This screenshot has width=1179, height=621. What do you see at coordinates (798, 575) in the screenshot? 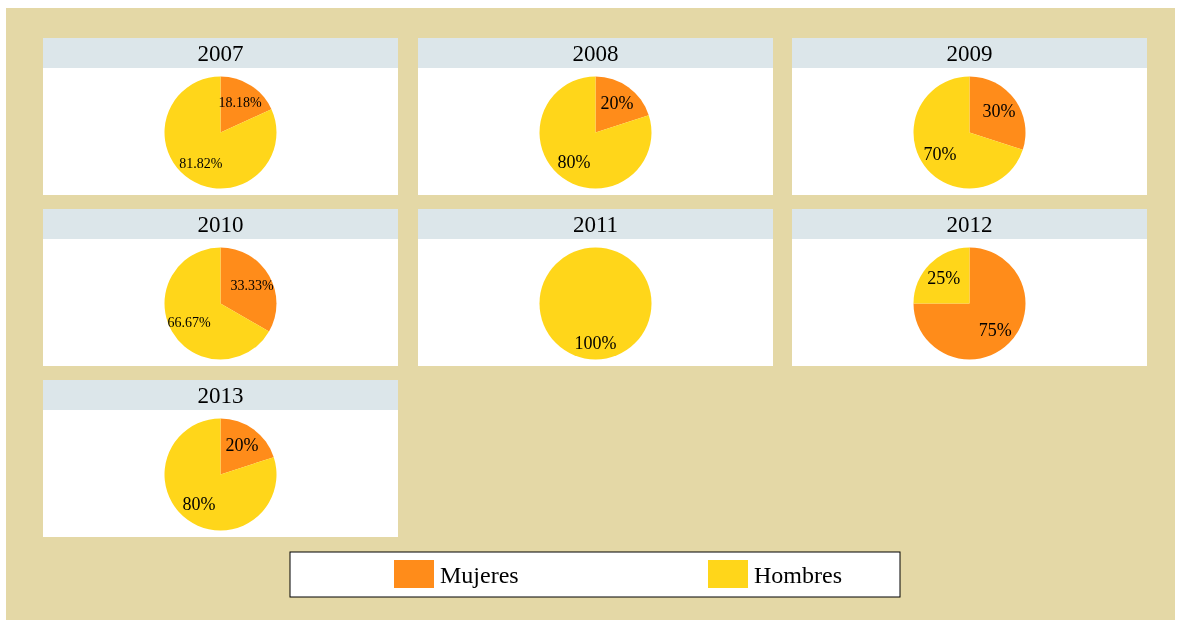
I see `legend-label: Hombres` at bounding box center [798, 575].